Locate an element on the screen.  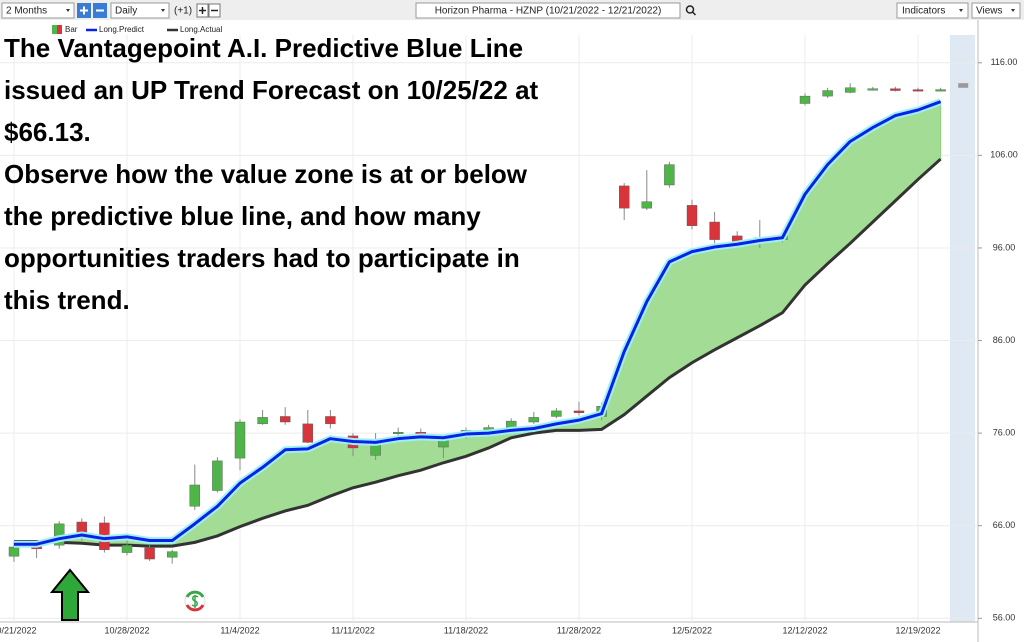
indicators-text: Indicators is located at coordinates (923, 11).